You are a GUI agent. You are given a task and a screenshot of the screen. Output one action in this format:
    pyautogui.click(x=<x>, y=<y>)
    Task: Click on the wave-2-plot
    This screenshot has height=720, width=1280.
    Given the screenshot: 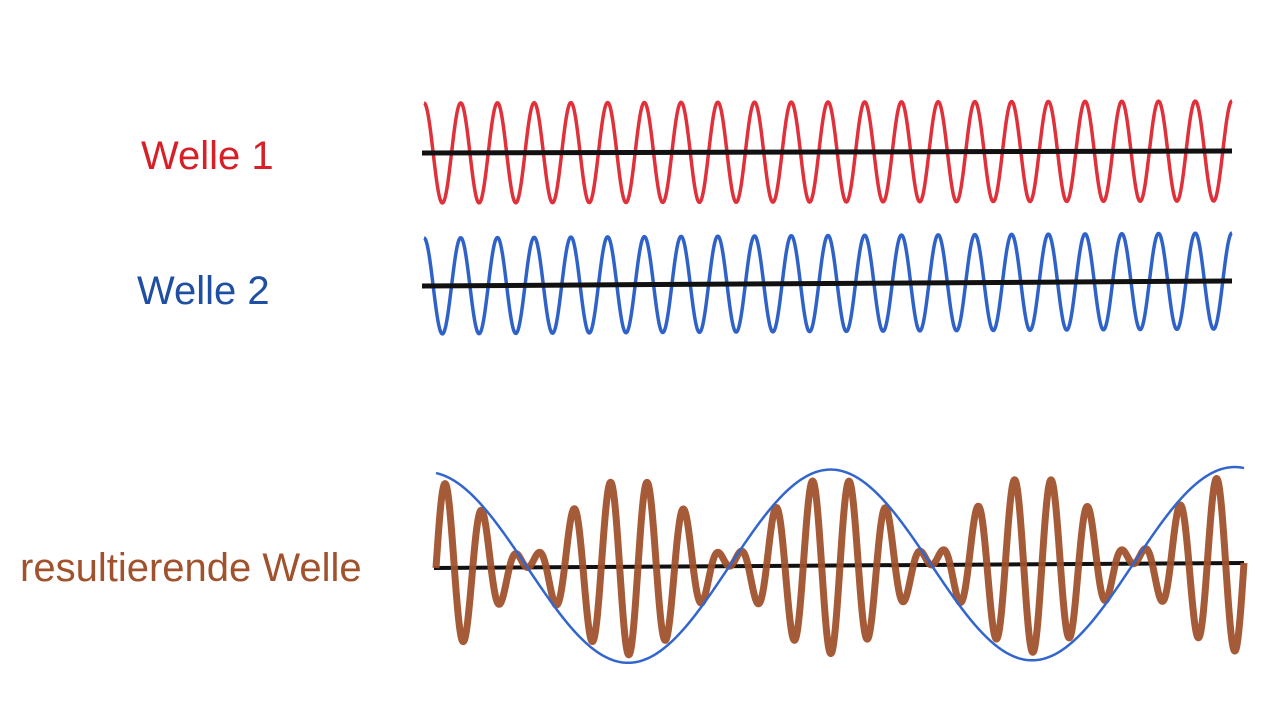 What is the action you would take?
    pyautogui.click(x=827, y=283)
    